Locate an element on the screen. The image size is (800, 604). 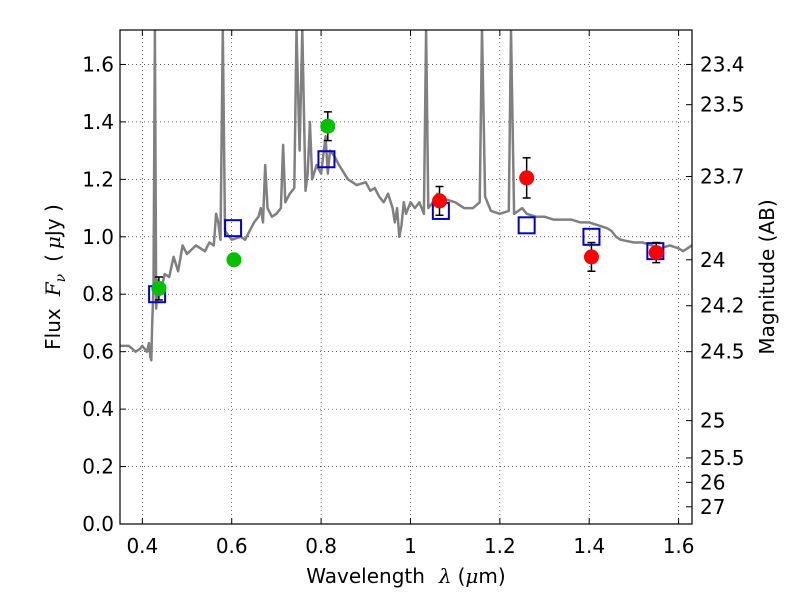
x-tick-label: 1 is located at coordinates (410, 546).